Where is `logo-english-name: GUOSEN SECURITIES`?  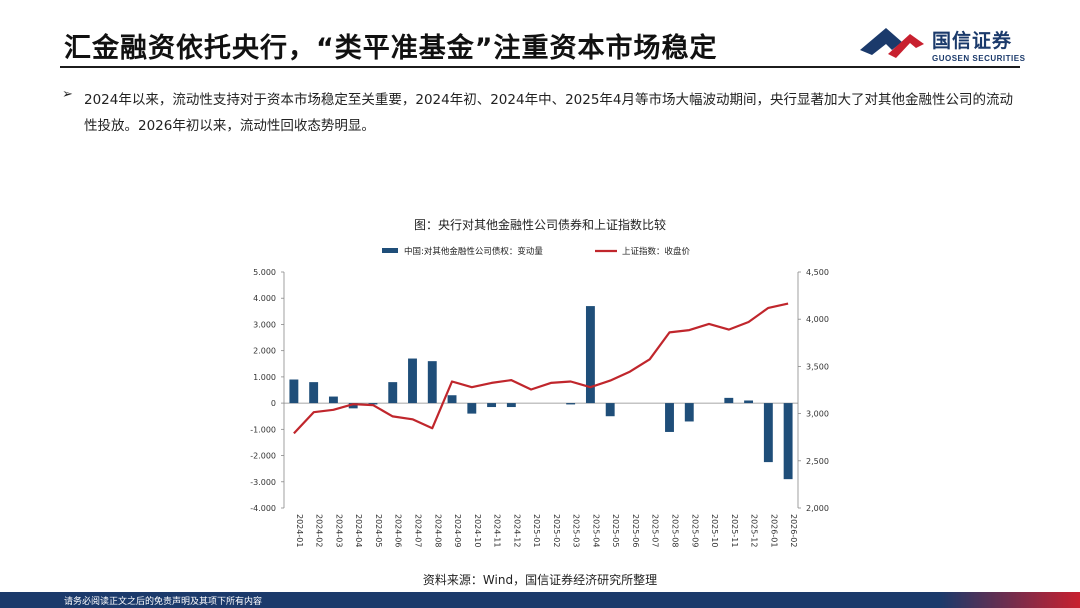 logo-english-name: GUOSEN SECURITIES is located at coordinates (979, 58).